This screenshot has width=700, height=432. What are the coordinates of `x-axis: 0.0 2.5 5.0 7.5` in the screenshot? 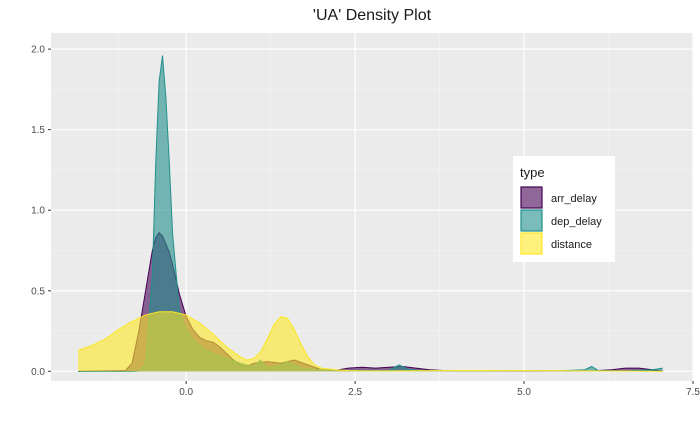 It's located at (439, 389).